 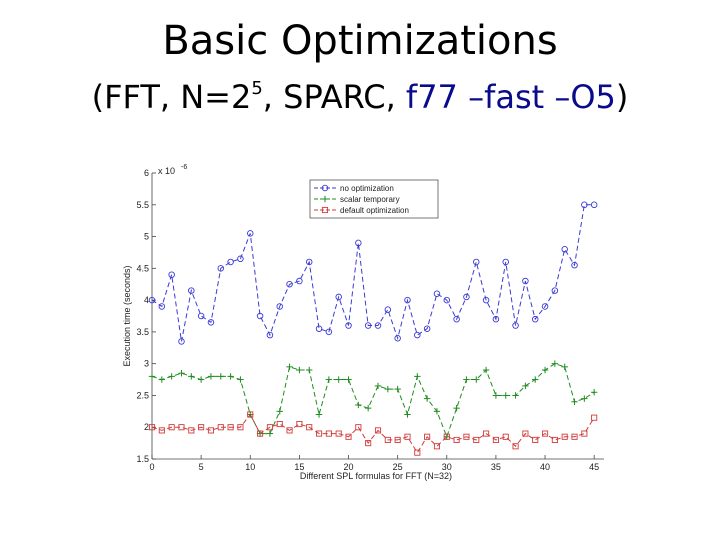 I want to click on subtitle-compiler-flags: f77 –fast –O5, so click(x=510, y=97).